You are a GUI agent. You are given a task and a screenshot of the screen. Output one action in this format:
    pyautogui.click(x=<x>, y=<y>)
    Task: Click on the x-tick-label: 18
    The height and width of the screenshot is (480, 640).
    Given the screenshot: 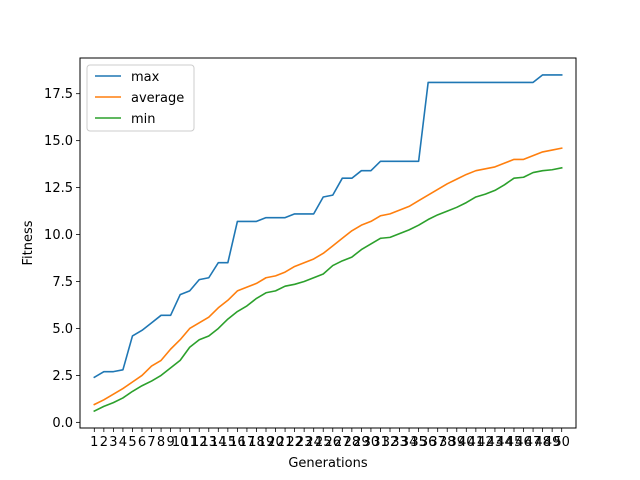 What is the action you would take?
    pyautogui.click(x=256, y=442)
    